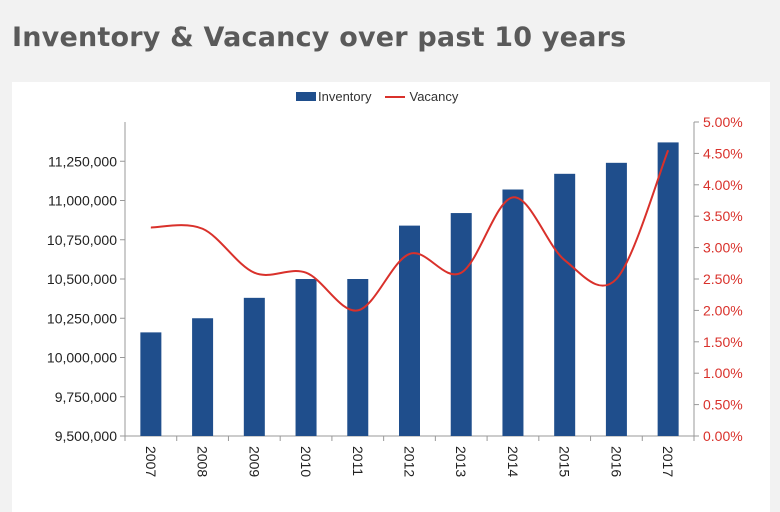 This screenshot has width=780, height=512. What do you see at coordinates (82, 201) in the screenshot?
I see `left-tick-label: 11,000,000` at bounding box center [82, 201].